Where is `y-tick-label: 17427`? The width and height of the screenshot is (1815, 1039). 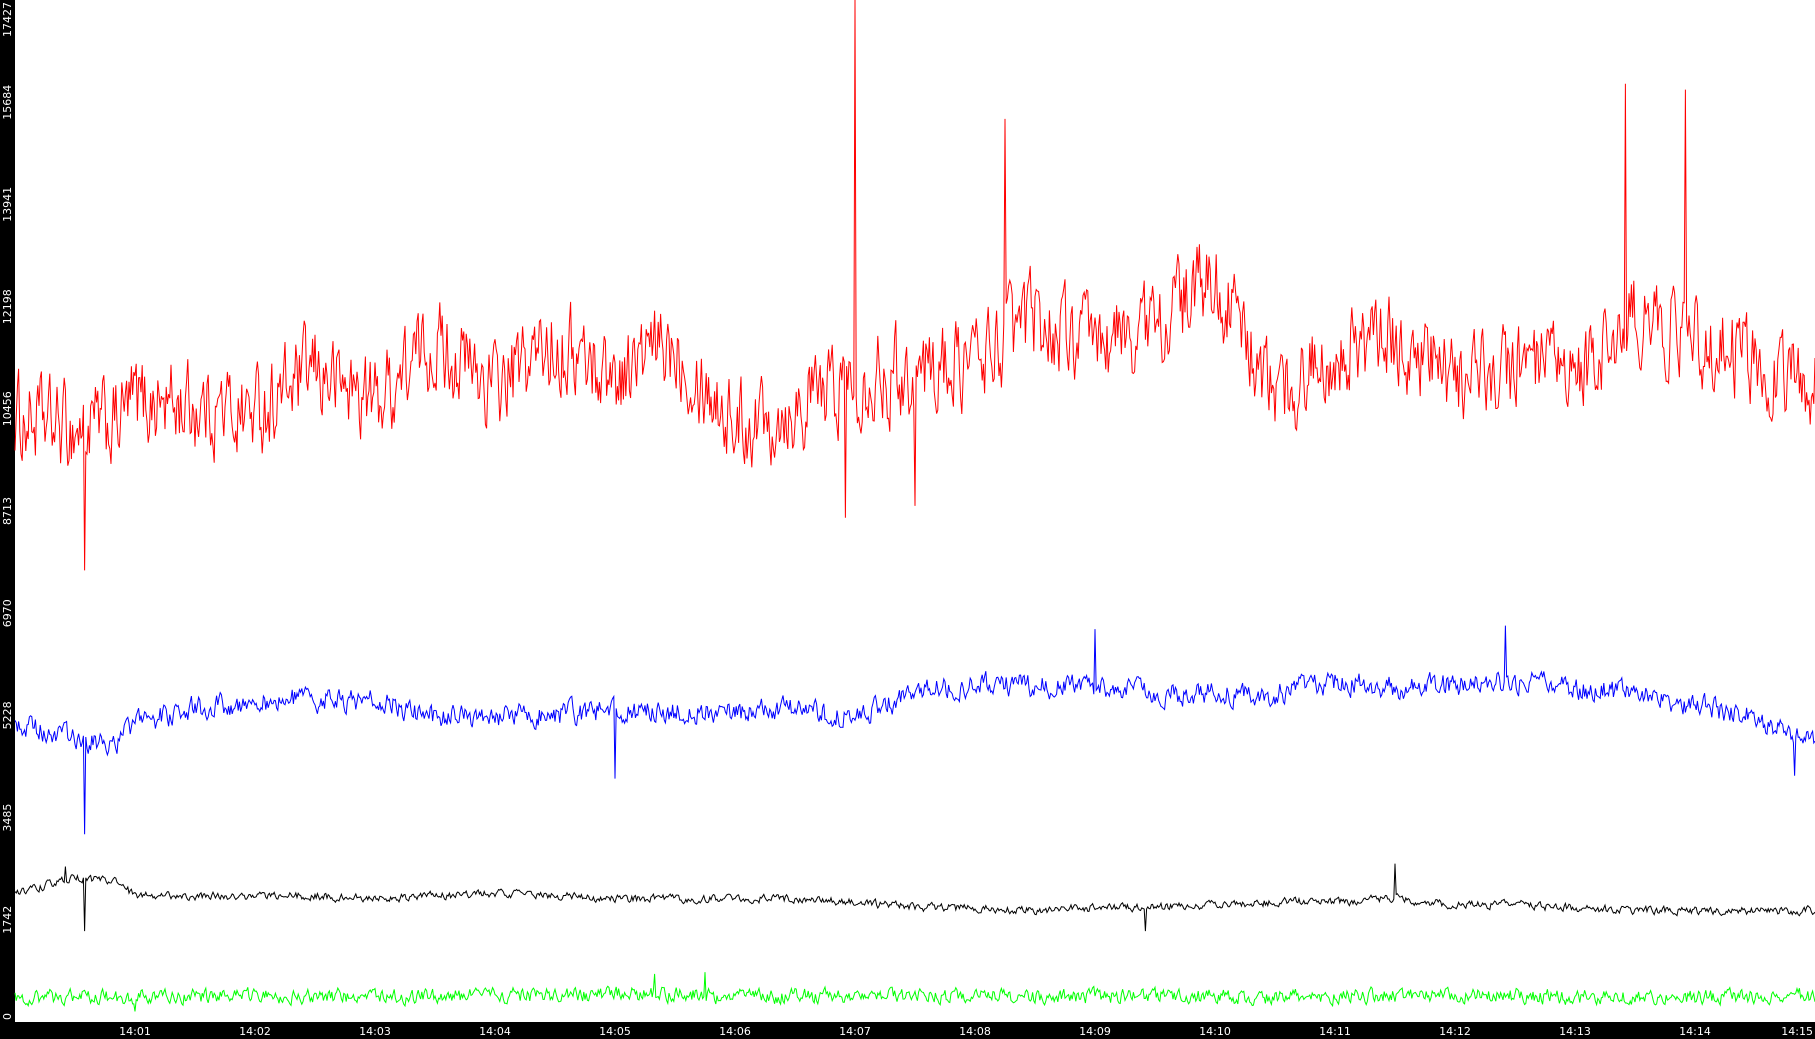 y-tick-label: 17427 is located at coordinates (7, 19).